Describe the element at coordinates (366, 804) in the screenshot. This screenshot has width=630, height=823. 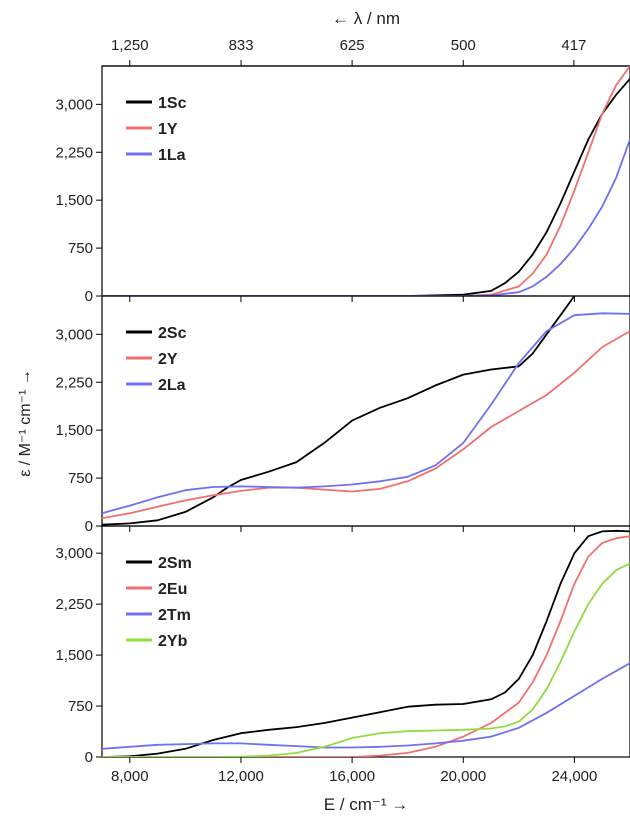
I see `x-axis-title: E / cm⁻¹ →` at that location.